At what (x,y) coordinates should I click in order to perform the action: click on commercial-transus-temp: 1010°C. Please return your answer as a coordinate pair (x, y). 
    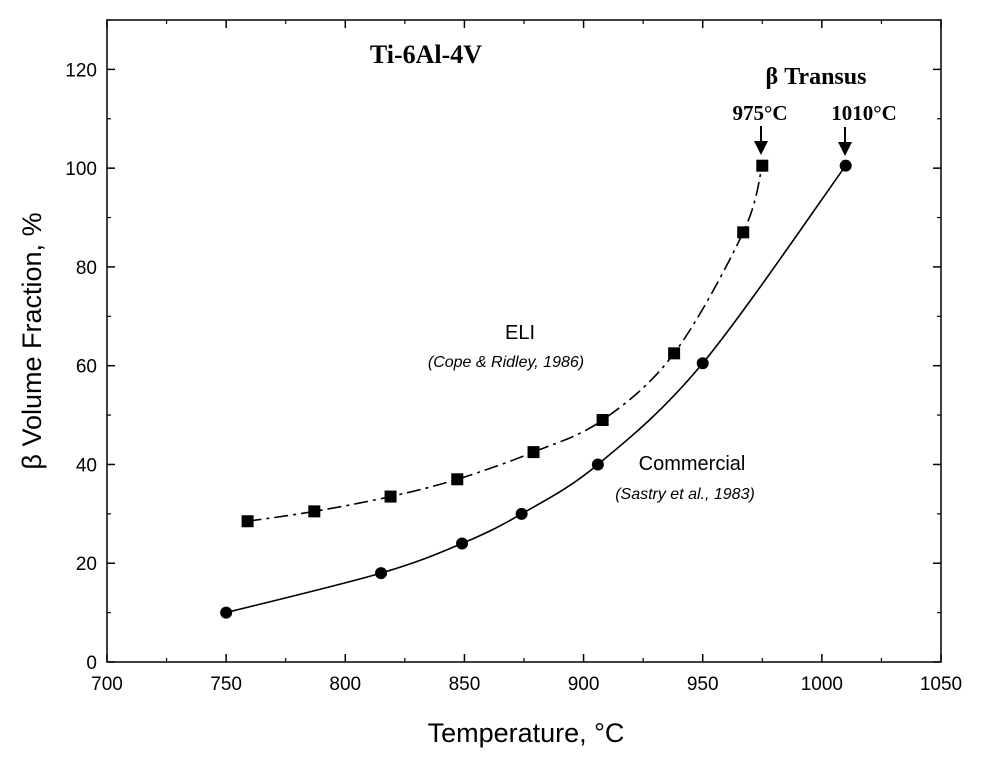
    Looking at the image, I should click on (864, 113).